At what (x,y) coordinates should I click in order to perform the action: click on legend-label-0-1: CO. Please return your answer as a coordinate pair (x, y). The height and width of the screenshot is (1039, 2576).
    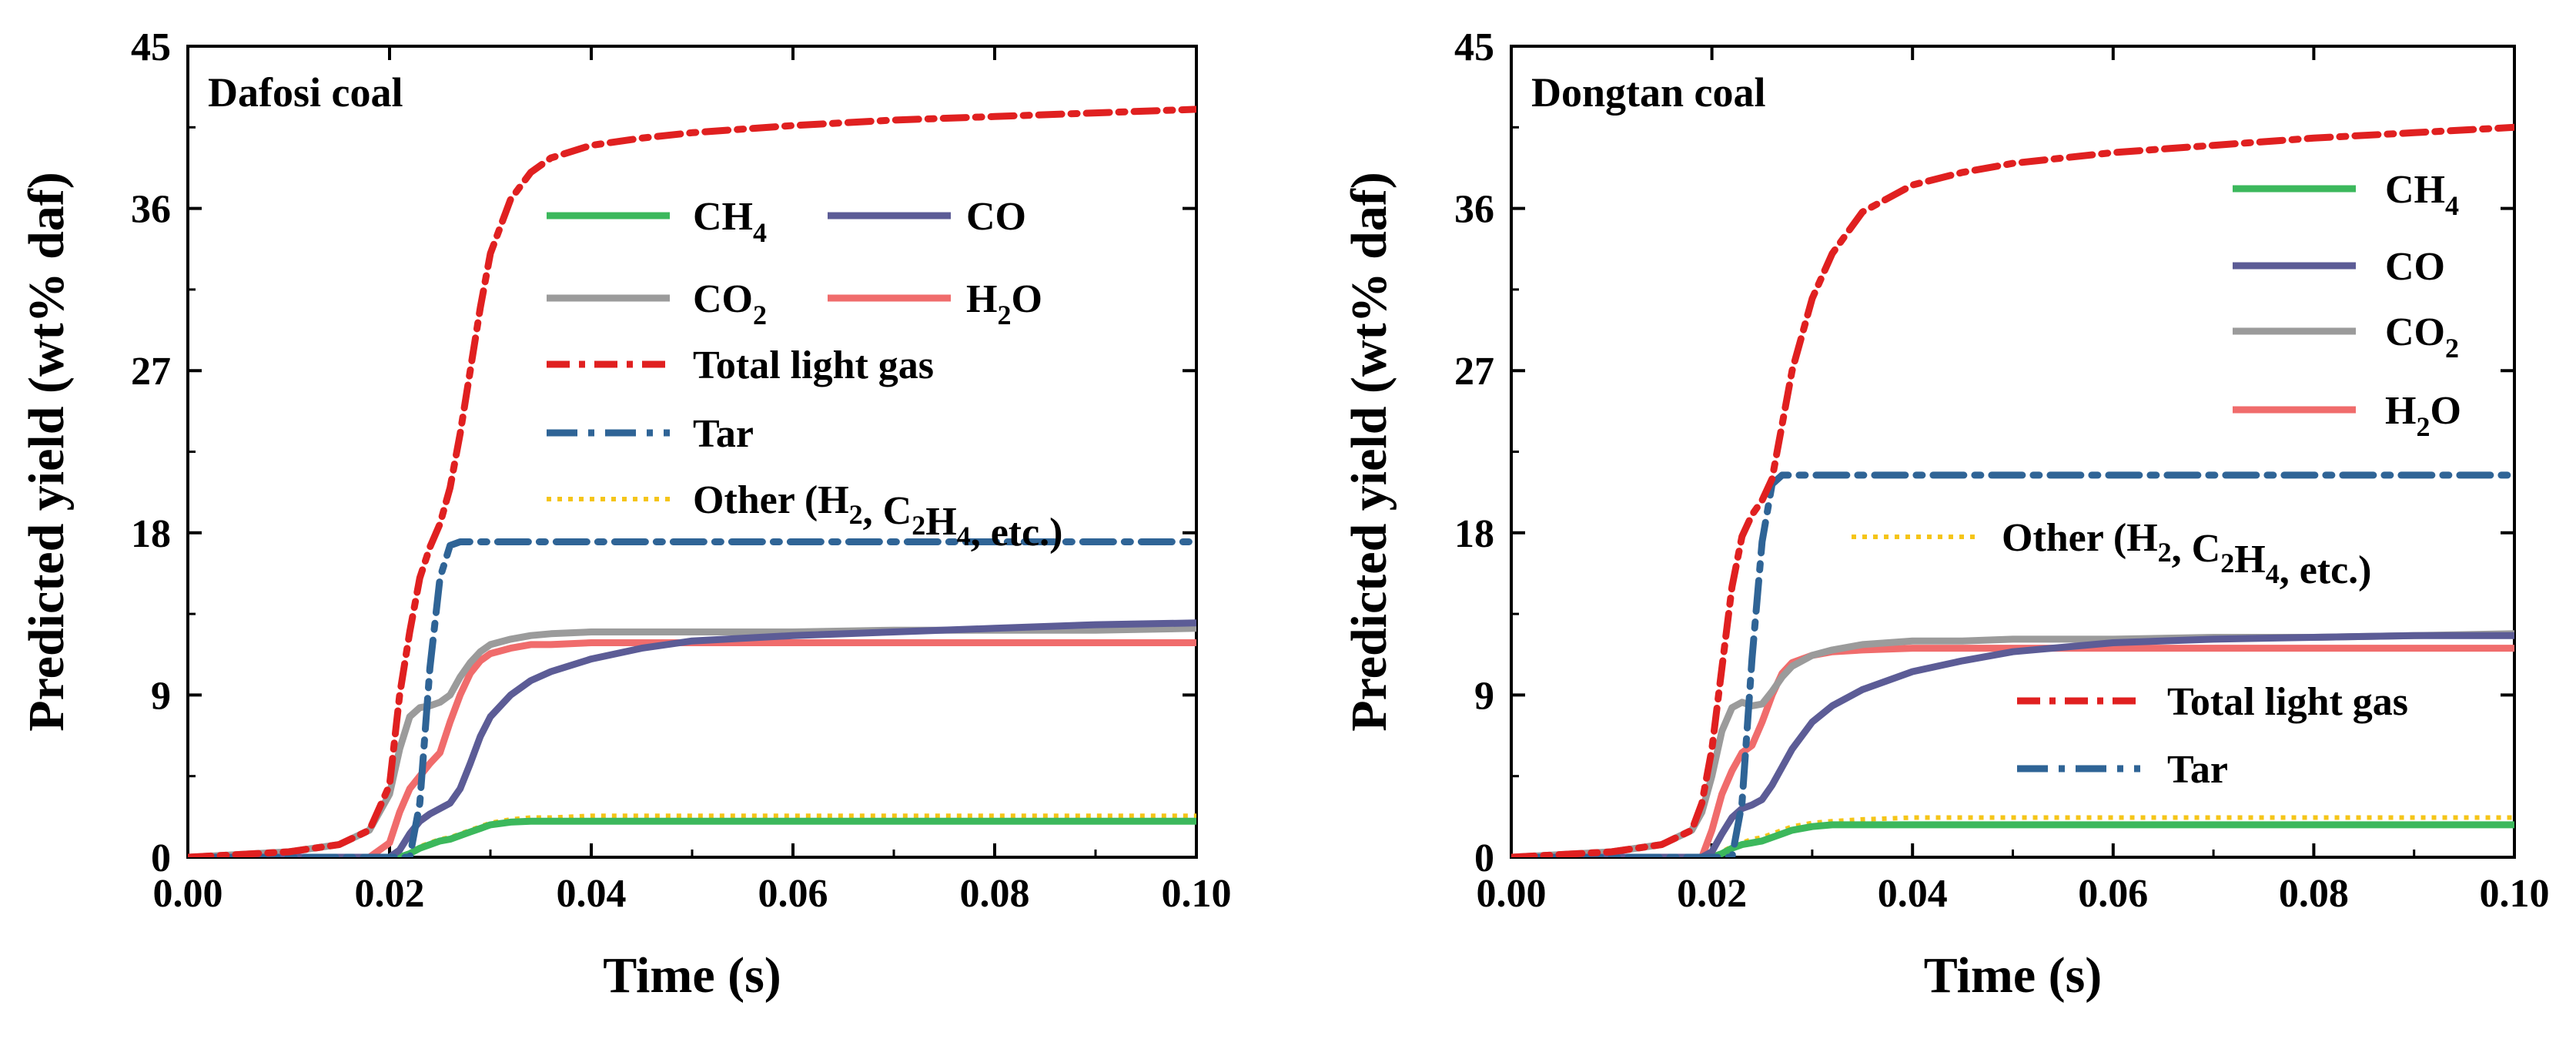
    Looking at the image, I should click on (996, 217).